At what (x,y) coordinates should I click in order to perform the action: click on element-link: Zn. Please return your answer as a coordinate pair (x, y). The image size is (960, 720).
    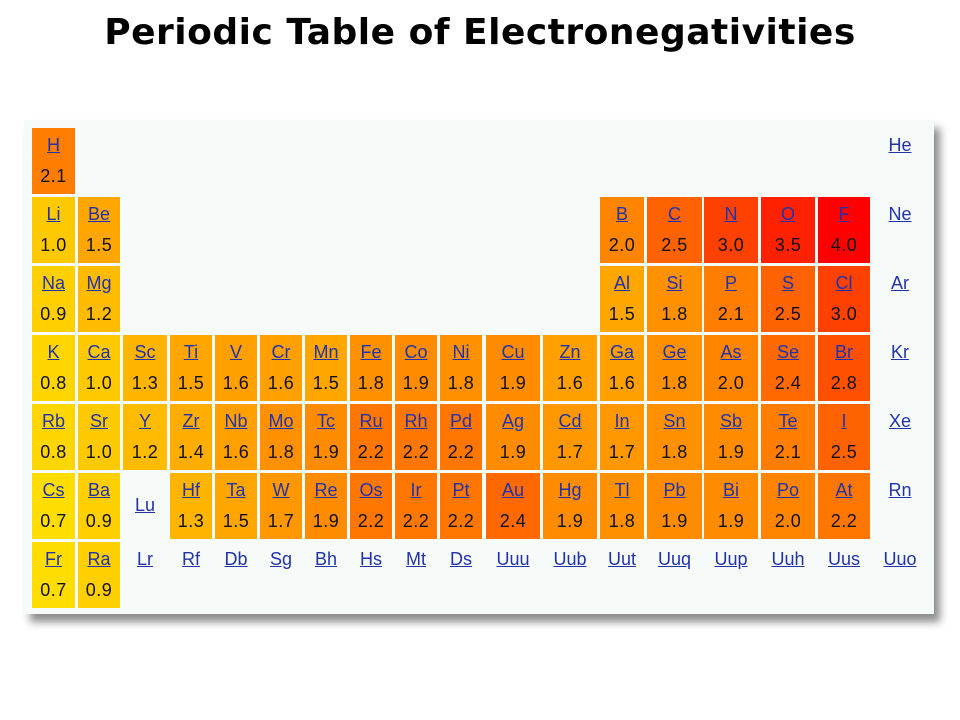
    Looking at the image, I should click on (570, 352).